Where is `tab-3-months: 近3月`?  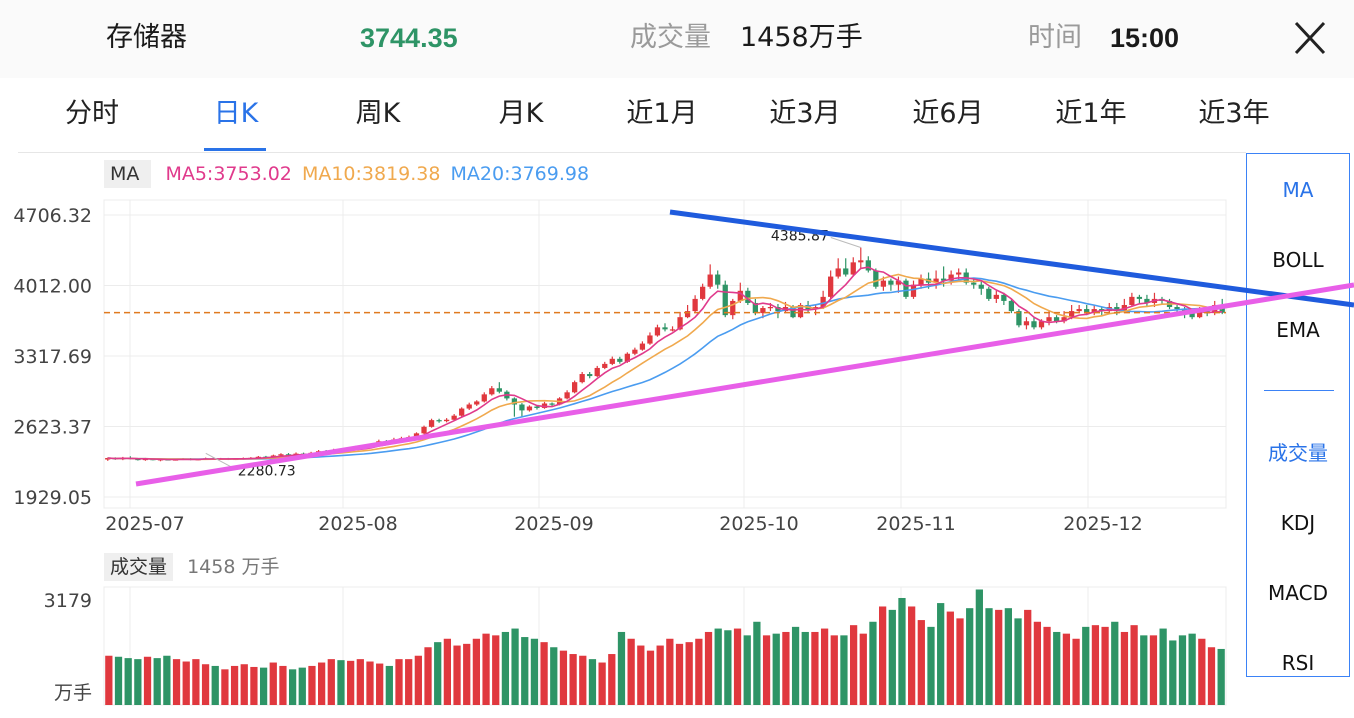 tab-3-months: 近3月 is located at coordinates (805, 113).